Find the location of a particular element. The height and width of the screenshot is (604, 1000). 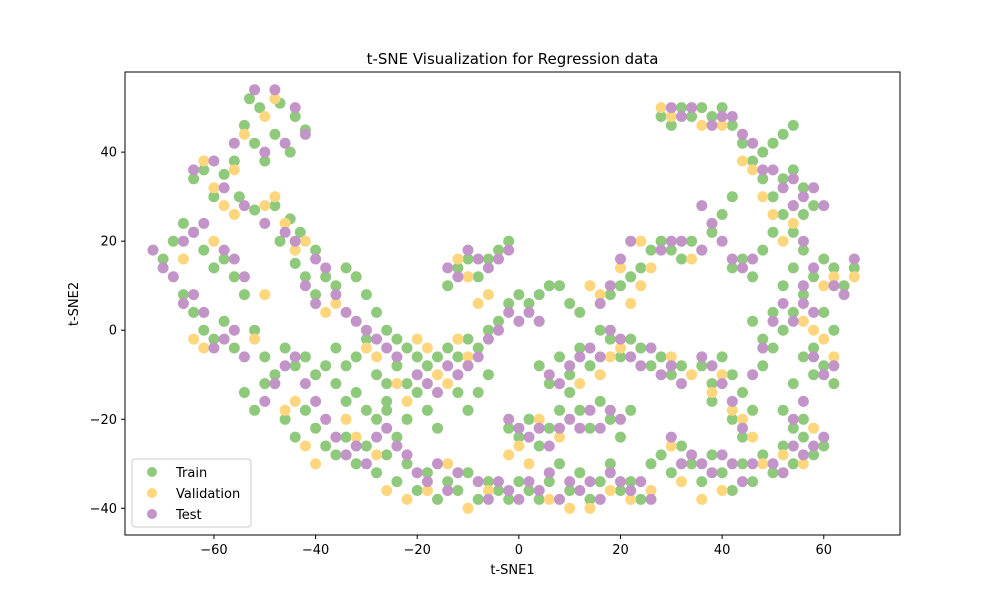

x-tick-label: 60 is located at coordinates (823, 550).